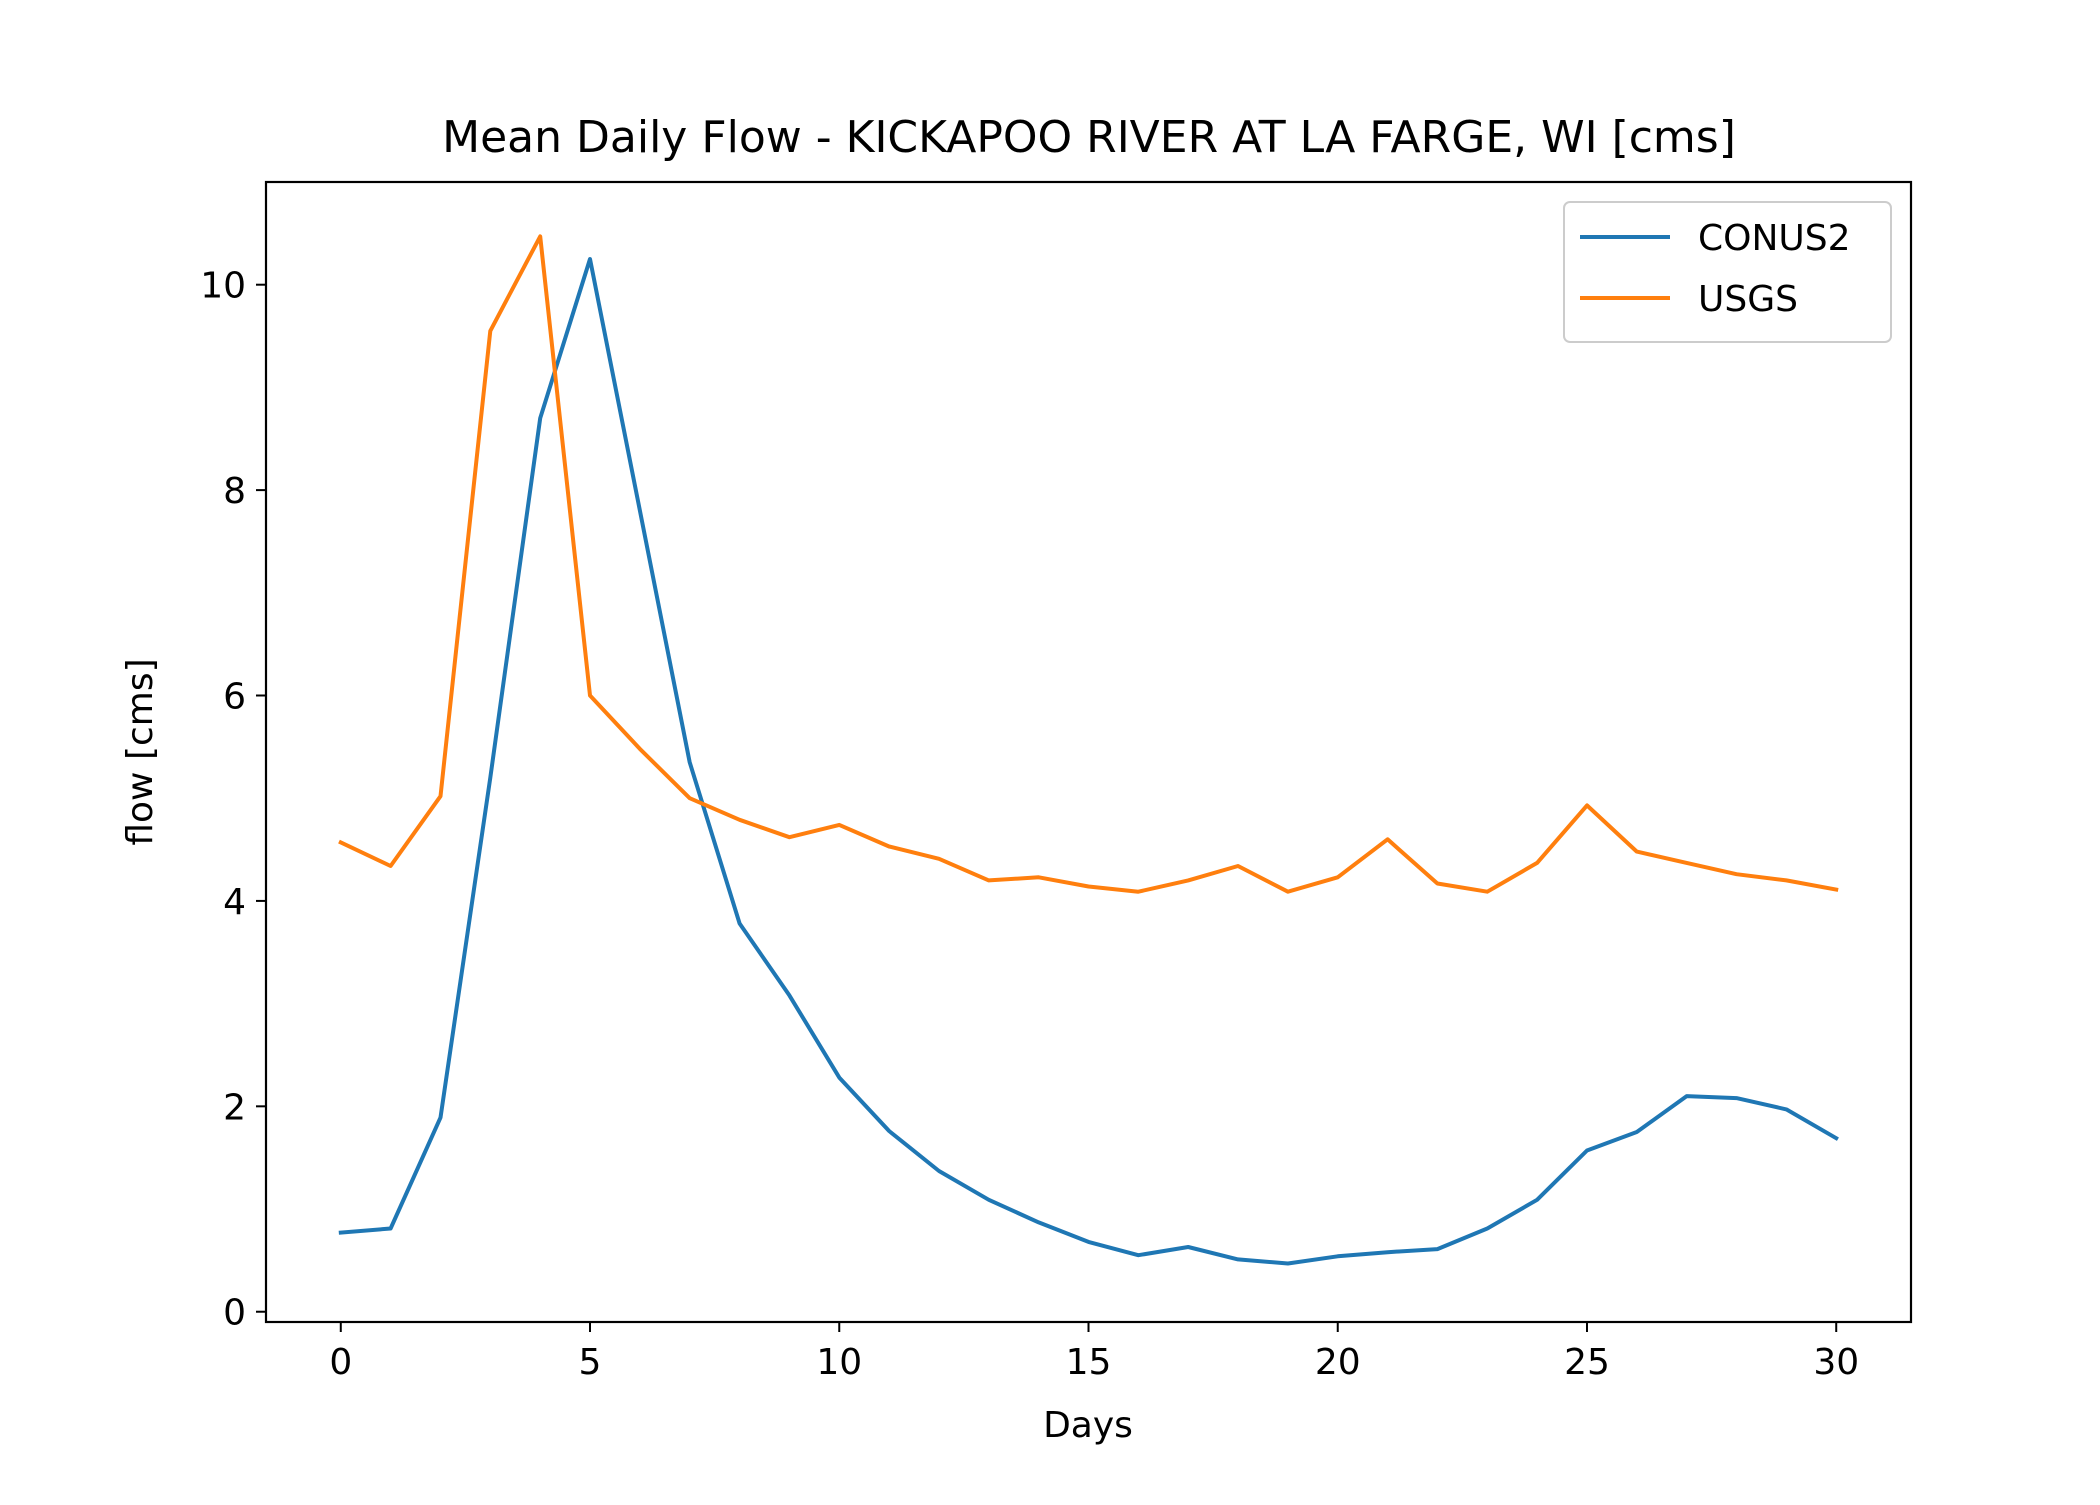 The height and width of the screenshot is (1505, 2100). I want to click on y-tick-label: 0, so click(234, 1313).